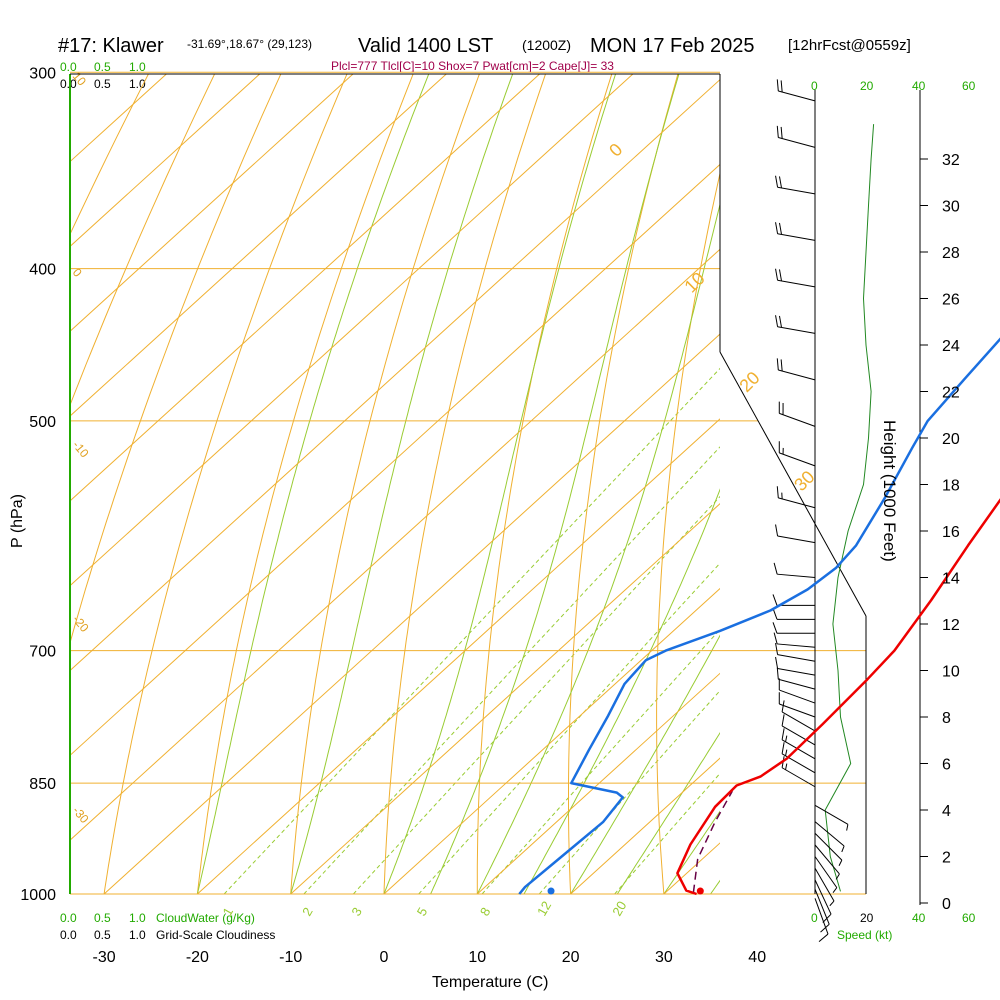 This screenshot has height=1000, width=1000. Describe the element at coordinates (425, 46) in the screenshot. I see `valid-time: Valid 1400 LST` at that location.